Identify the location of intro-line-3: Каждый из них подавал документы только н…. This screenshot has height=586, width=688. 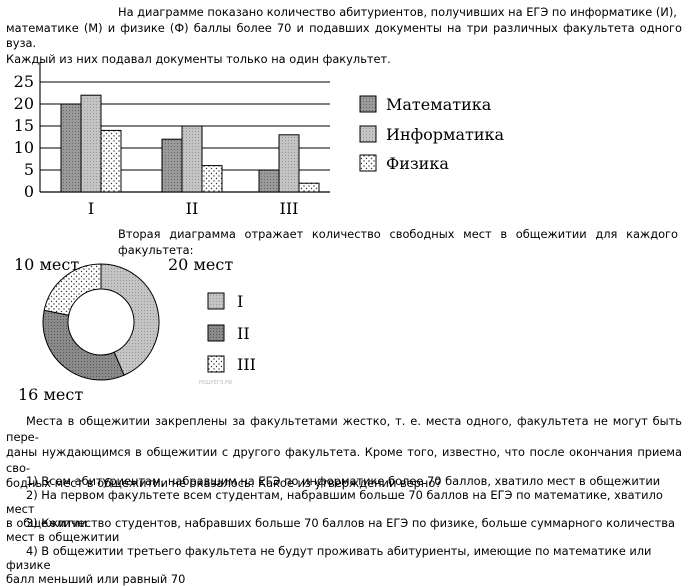
(198, 58).